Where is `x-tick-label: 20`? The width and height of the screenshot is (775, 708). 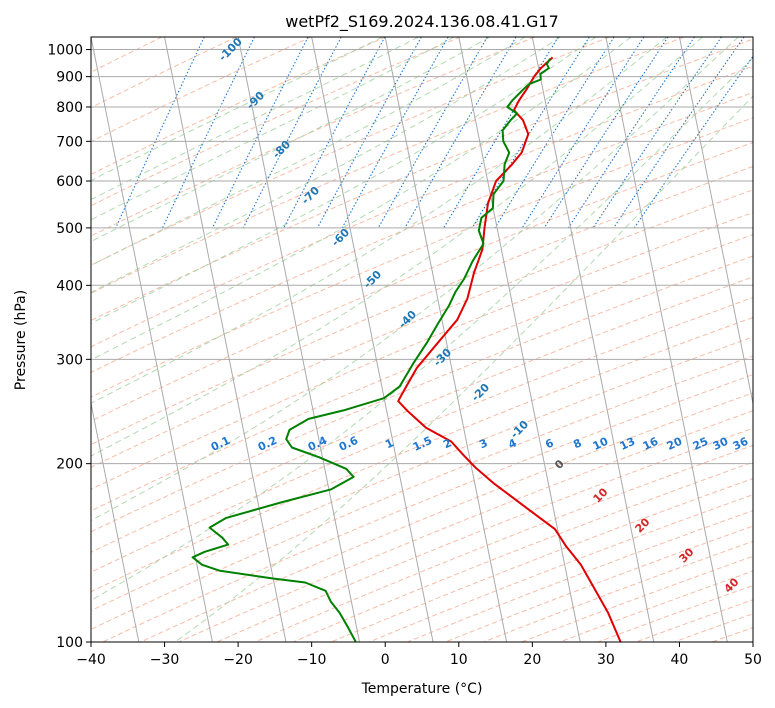
x-tick-label: 20 is located at coordinates (532, 660).